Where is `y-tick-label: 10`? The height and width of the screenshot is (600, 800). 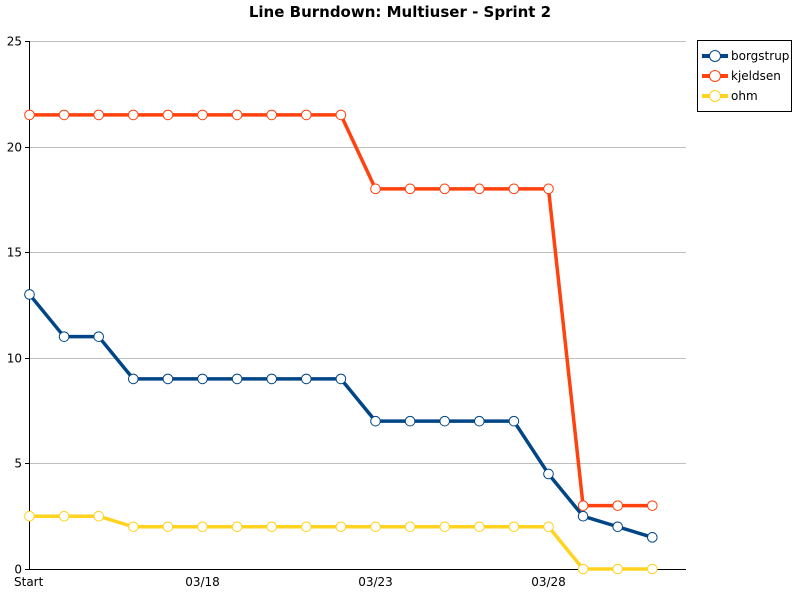 y-tick-label: 10 is located at coordinates (14, 359).